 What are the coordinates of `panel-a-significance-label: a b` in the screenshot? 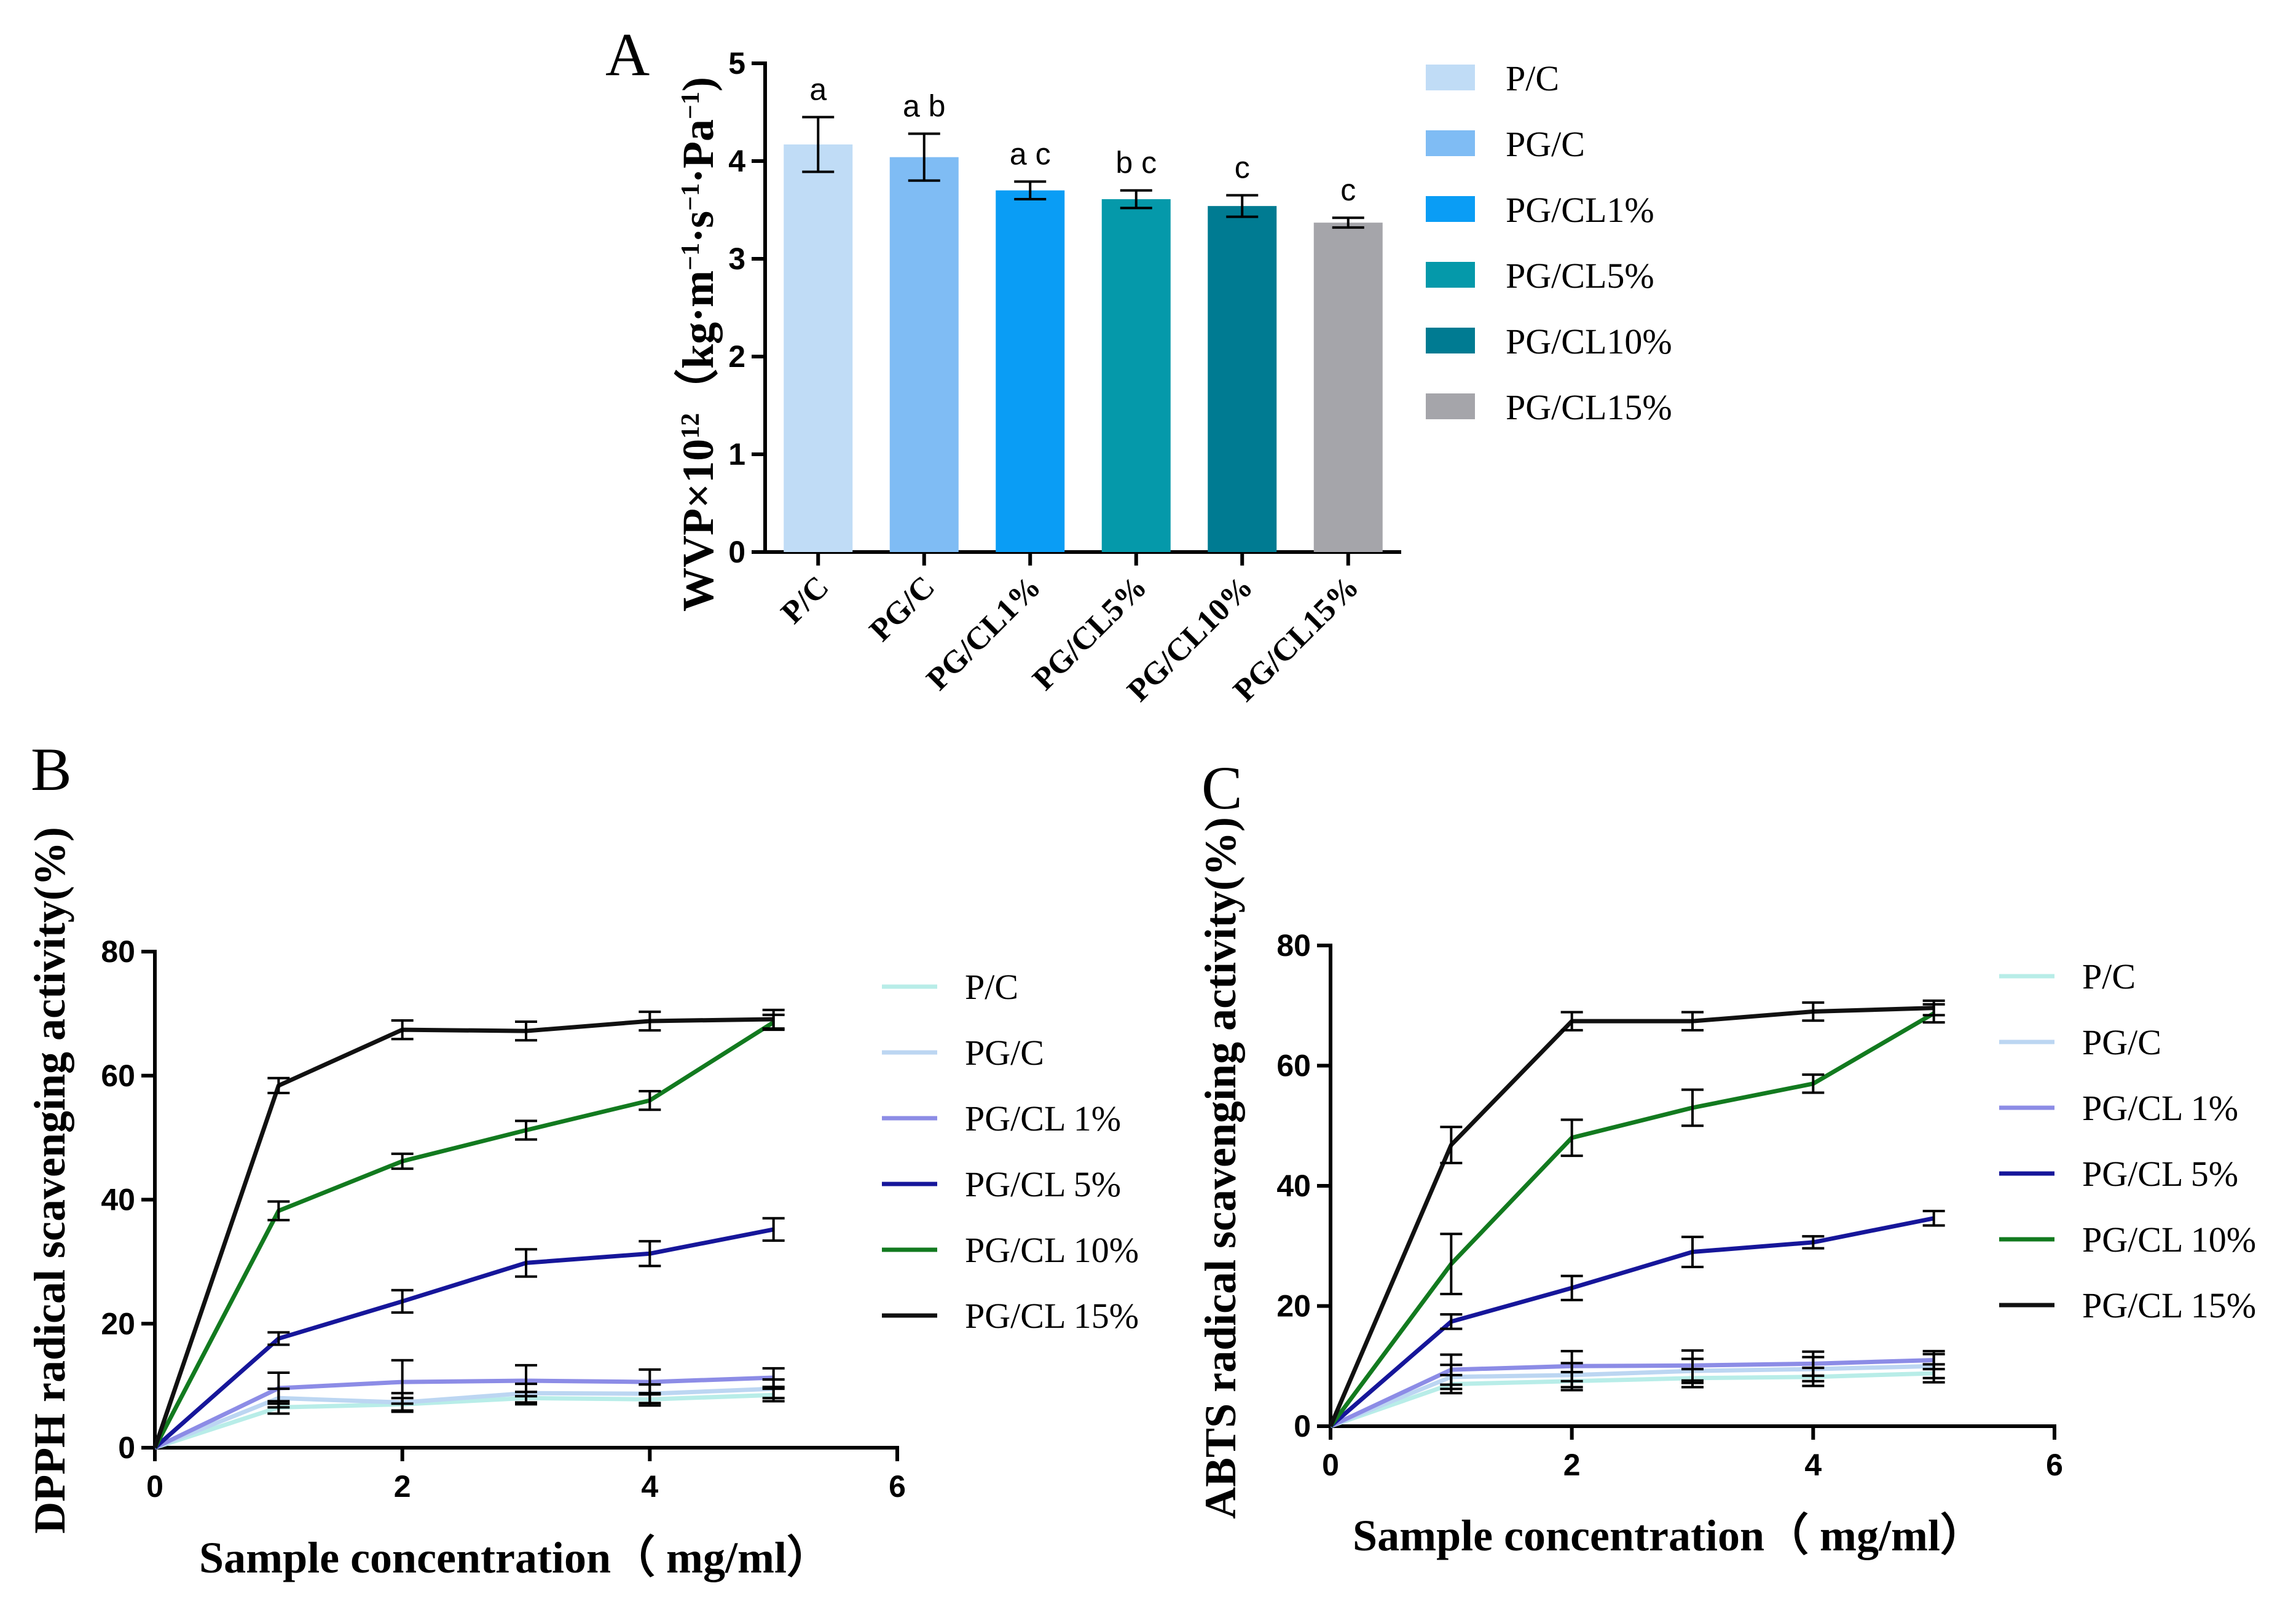 It's located at (924, 106).